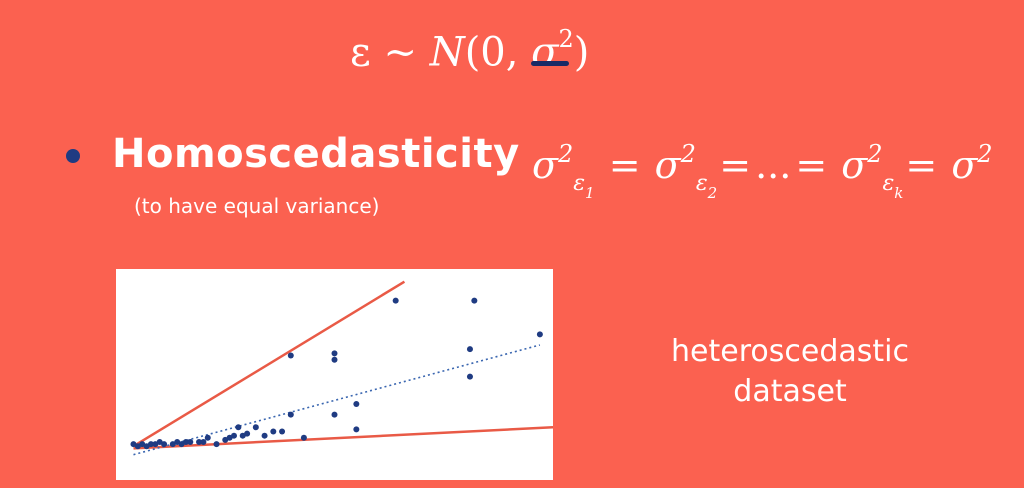 This screenshot has height=488, width=1024. What do you see at coordinates (790, 371) in the screenshot?
I see `heteroscedastic-dataset-label: heteroscedastic dataset` at bounding box center [790, 371].